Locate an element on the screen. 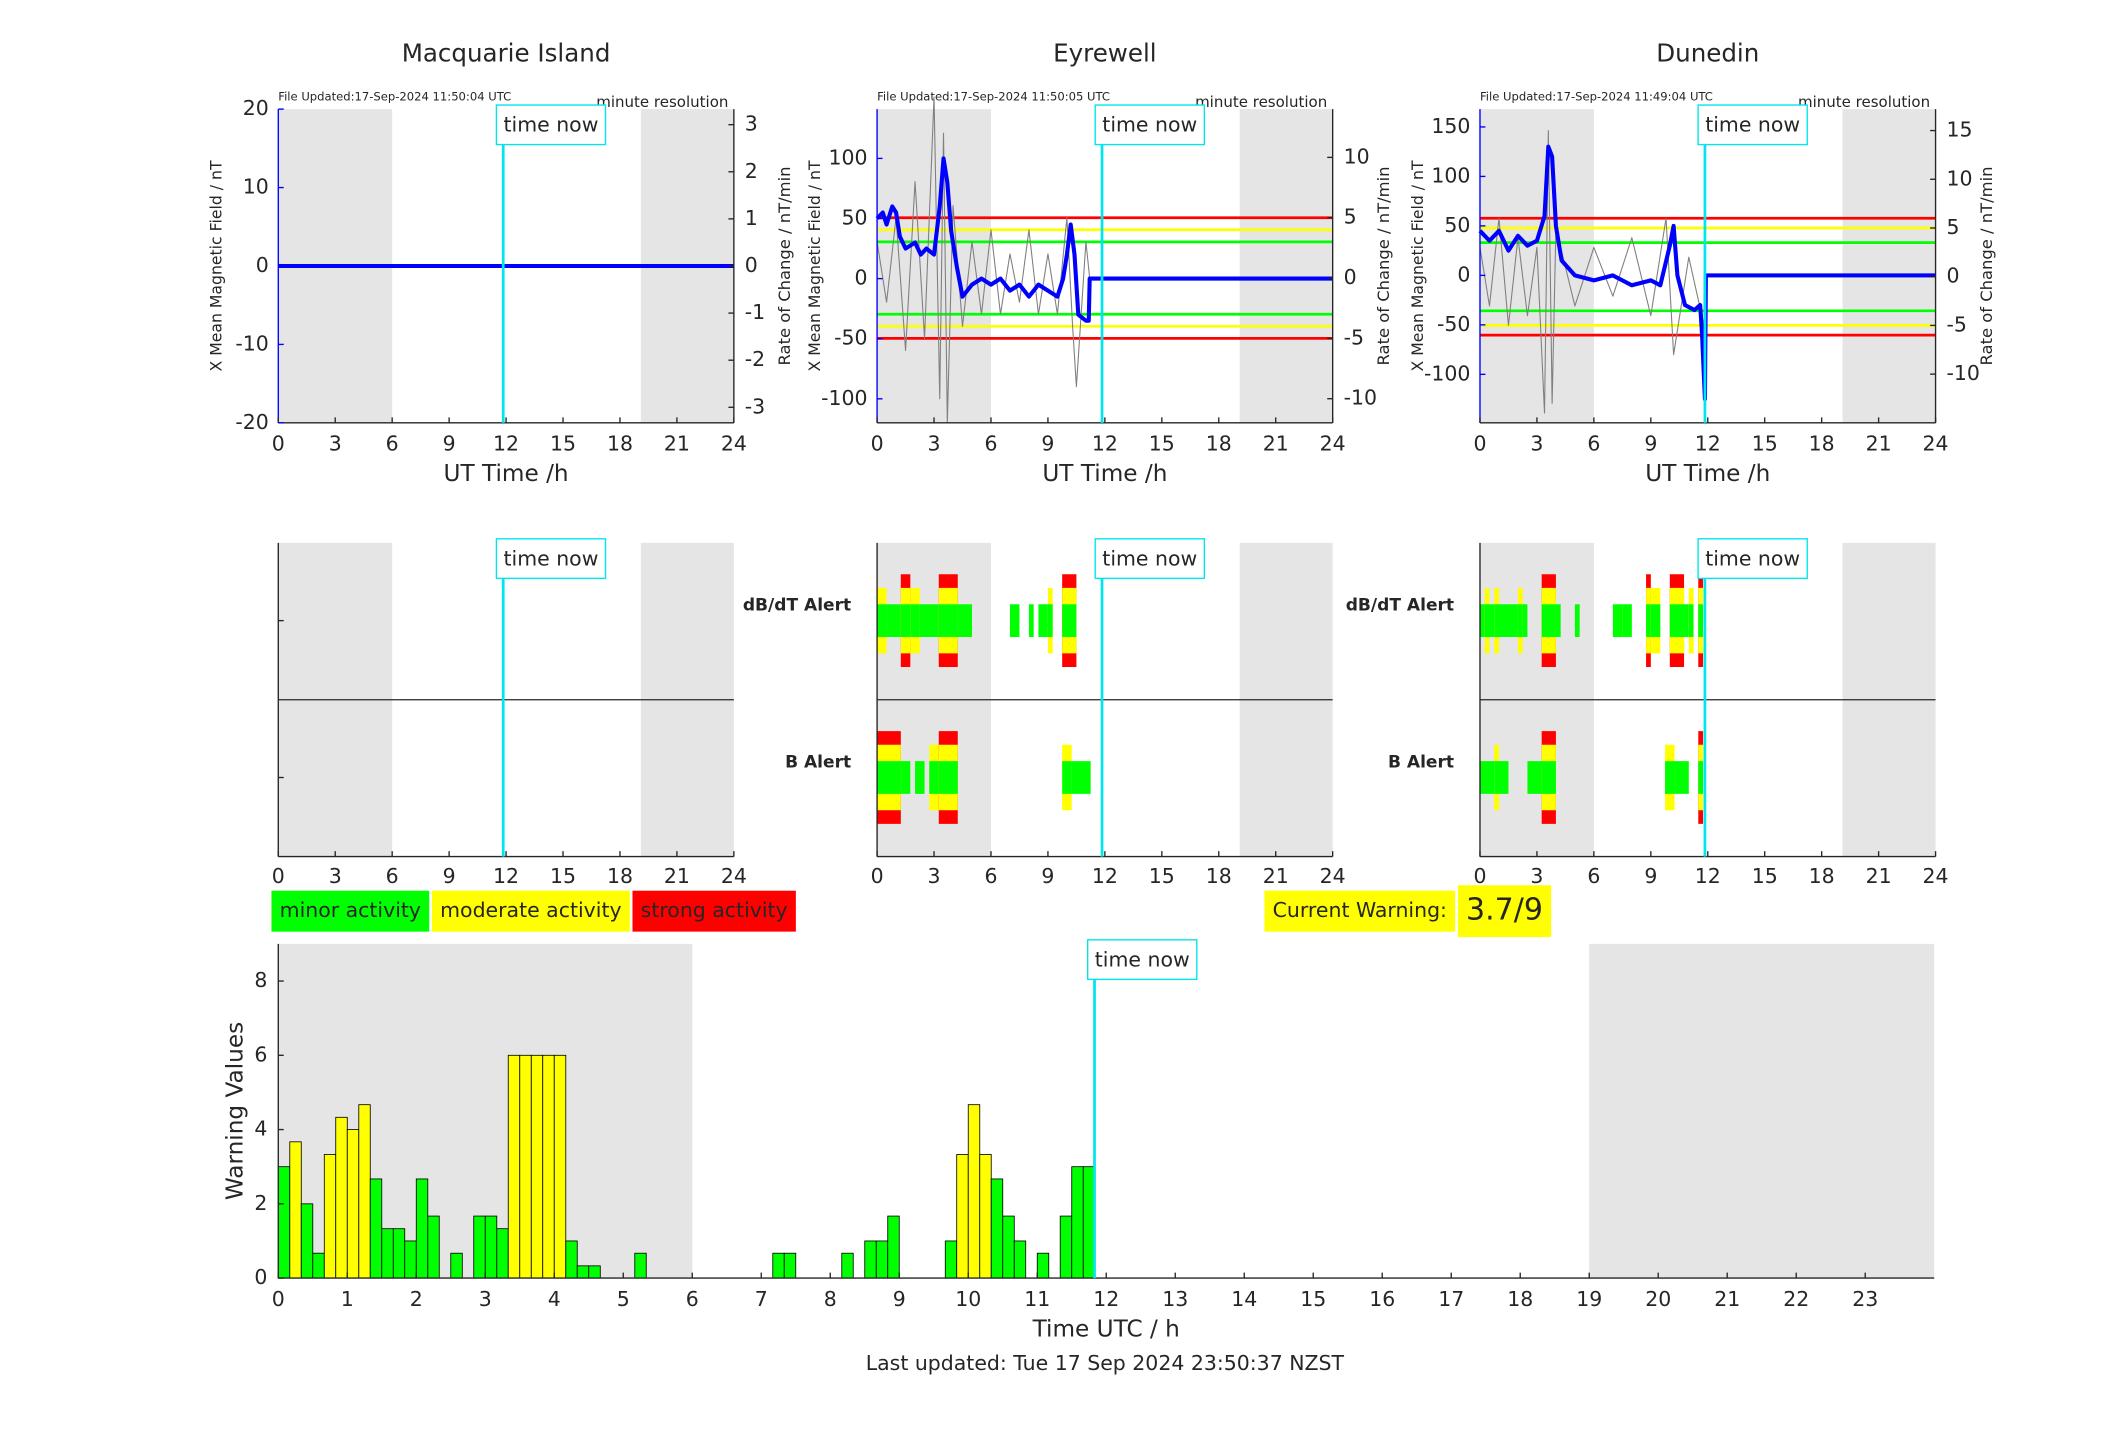 This screenshot has width=2117, height=1437. x-tick-label: 1 is located at coordinates (347, 1299).